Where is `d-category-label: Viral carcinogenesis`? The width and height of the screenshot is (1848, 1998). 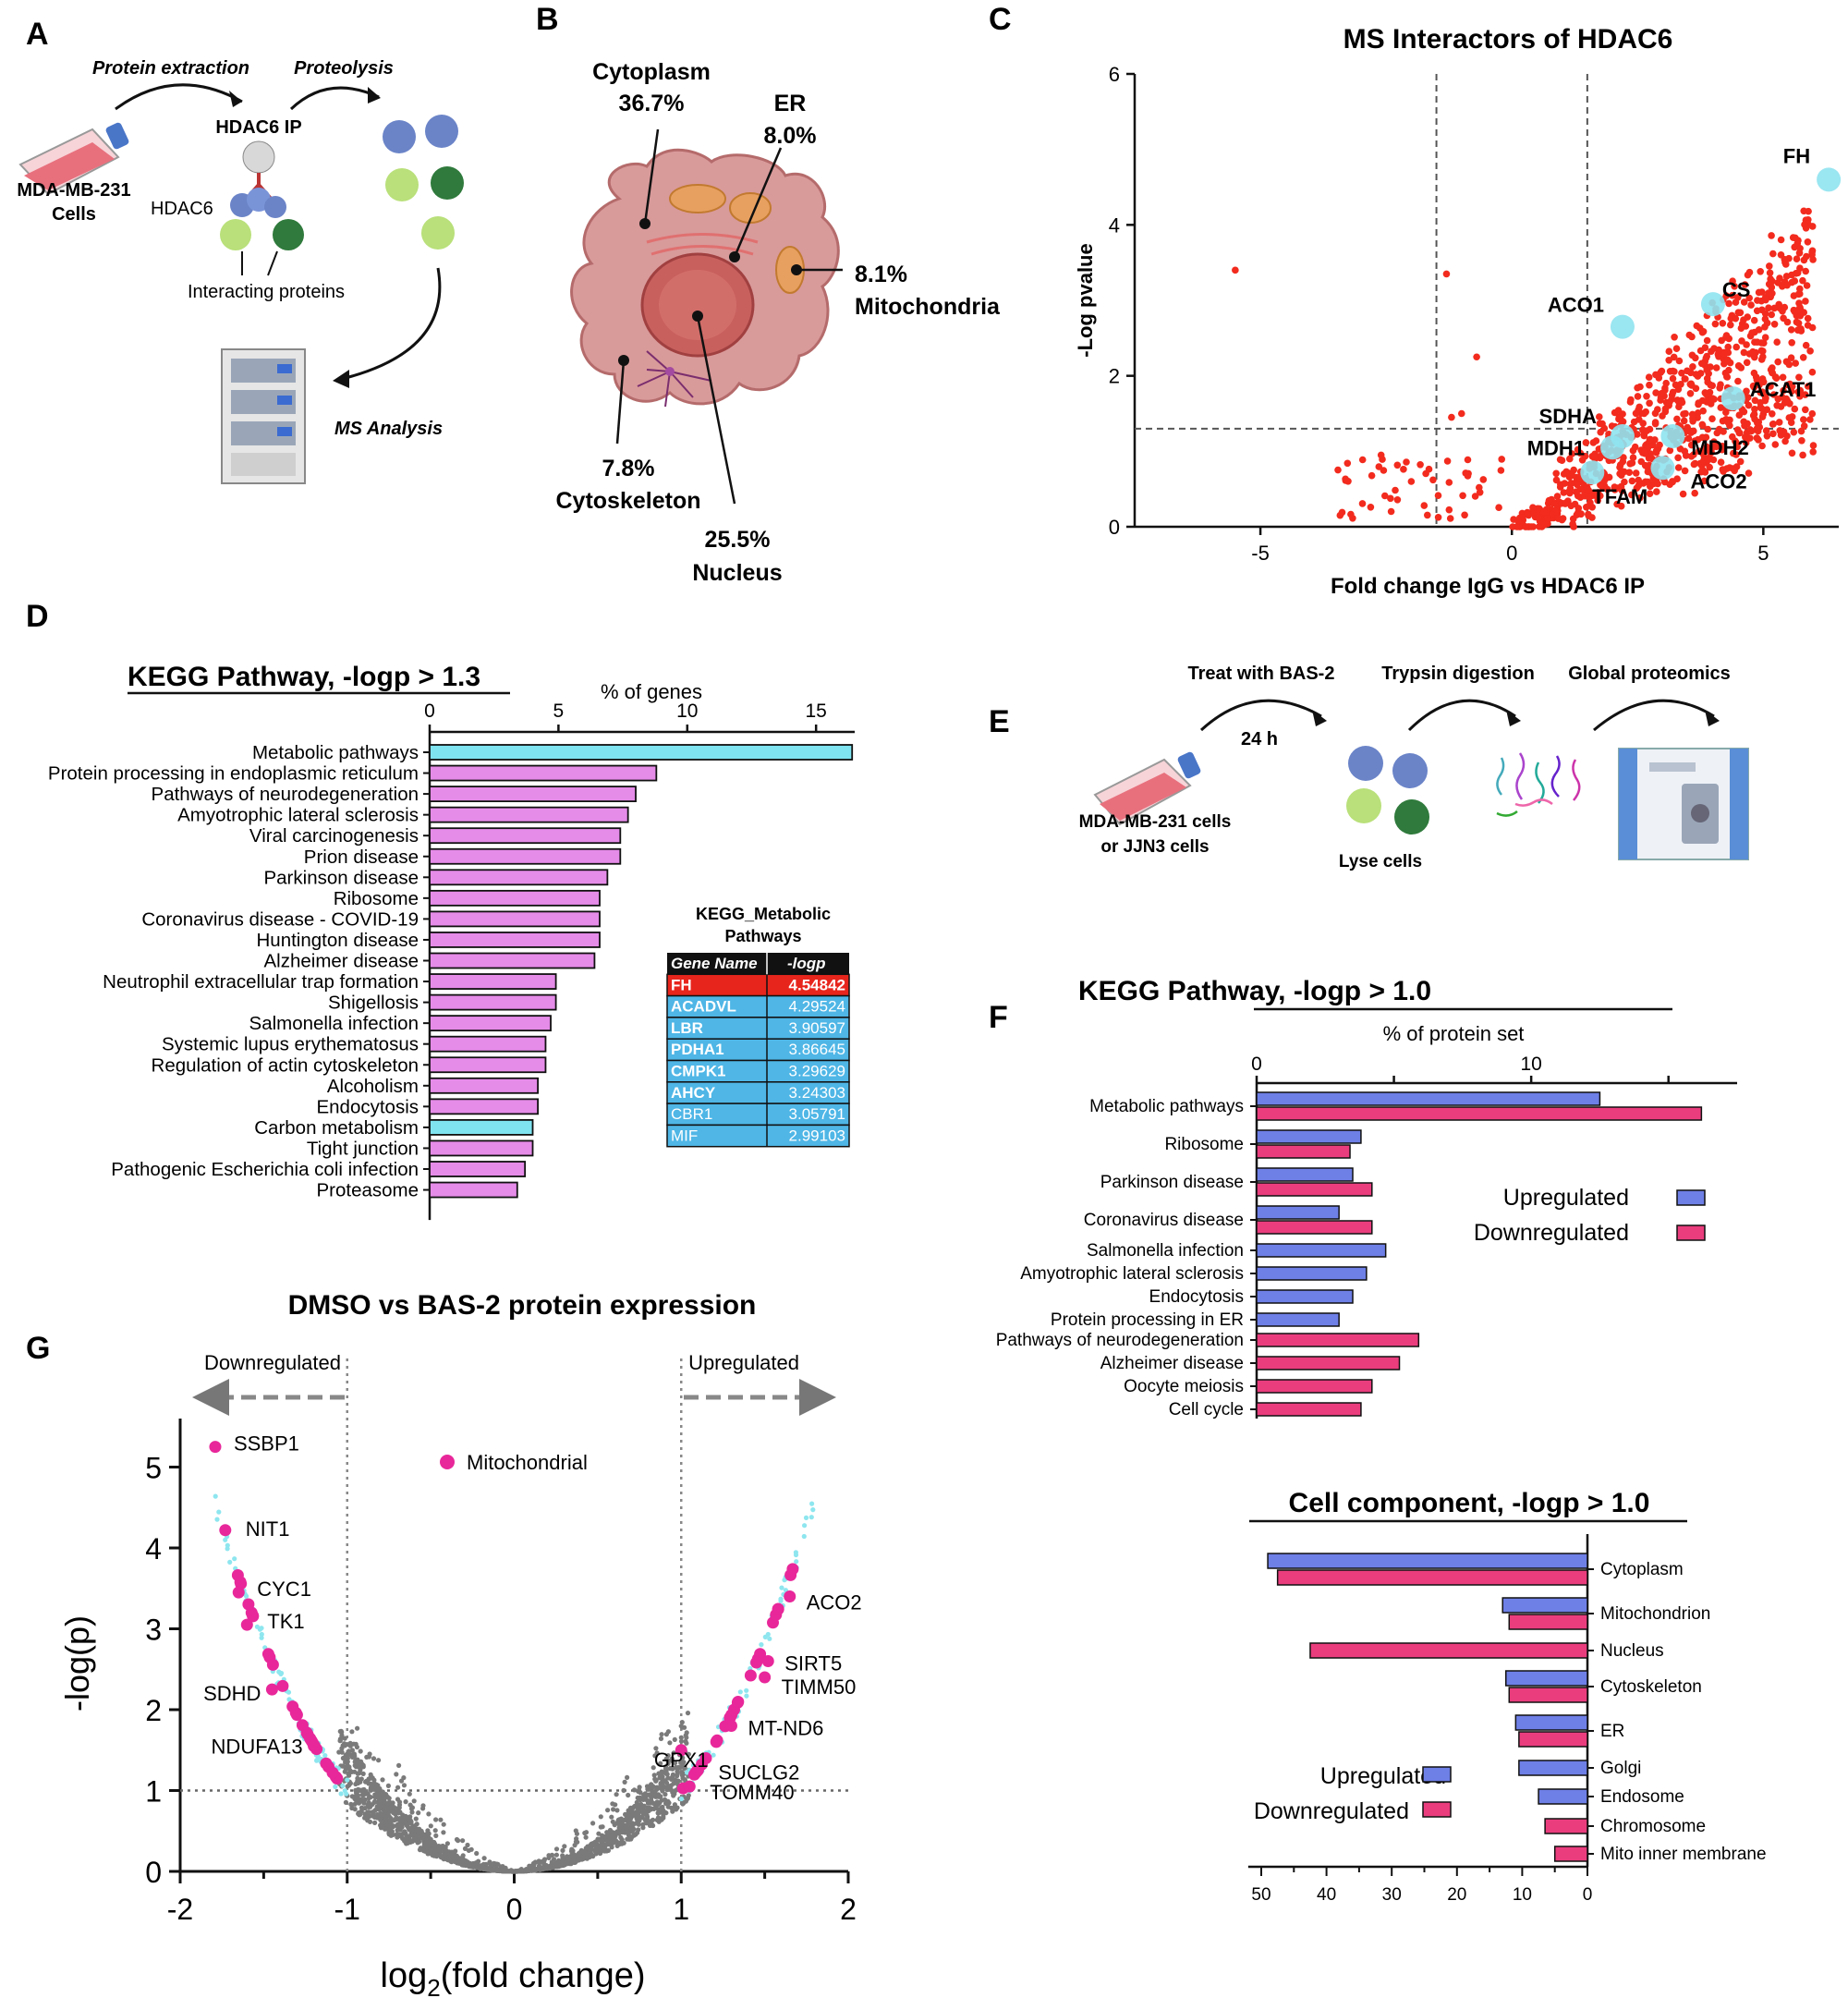 d-category-label: Viral carcinogenesis is located at coordinates (334, 836).